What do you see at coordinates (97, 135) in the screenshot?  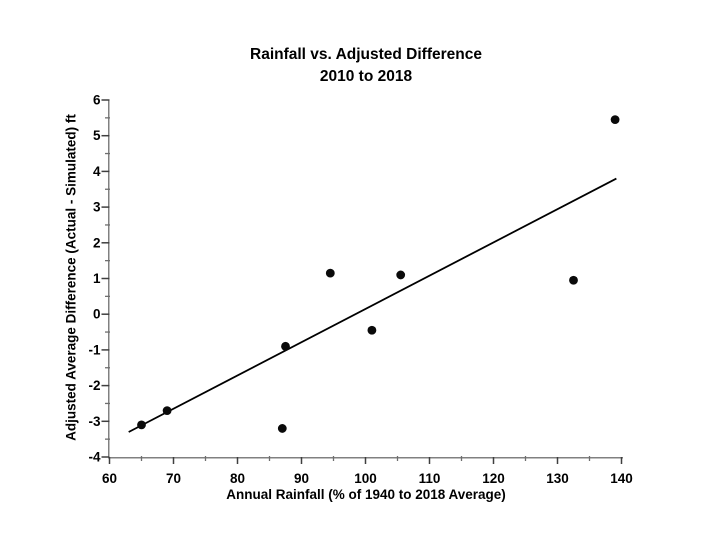 I see `y-tick-label: 5` at bounding box center [97, 135].